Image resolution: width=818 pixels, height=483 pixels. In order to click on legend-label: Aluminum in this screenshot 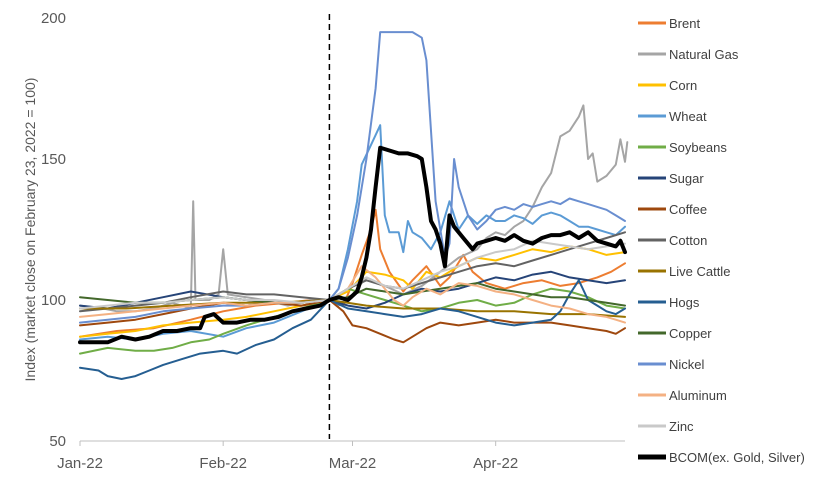, I will do `click(698, 395)`.